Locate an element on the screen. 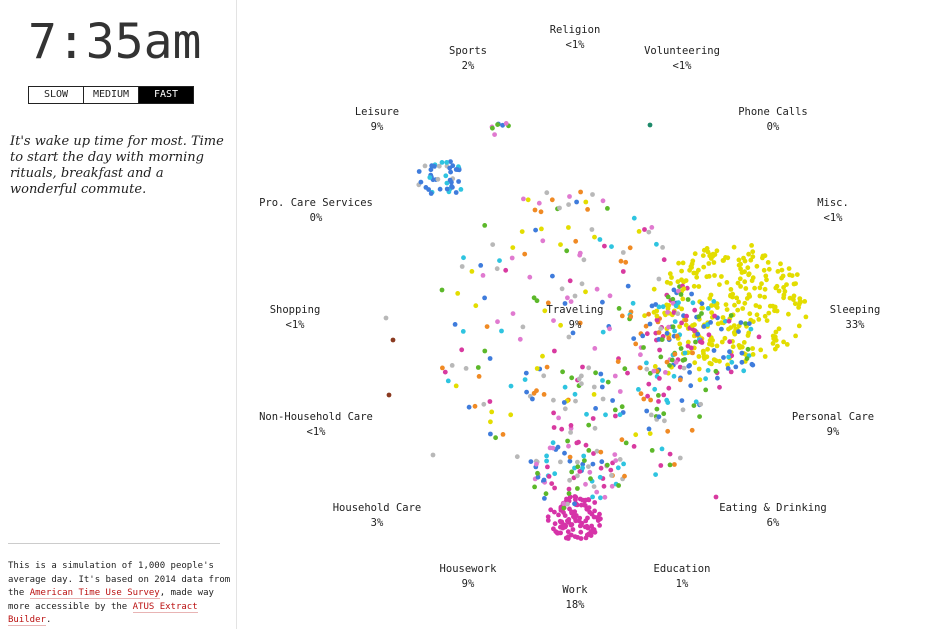  activity-label-personal-care: Personal Care is located at coordinates (833, 417).